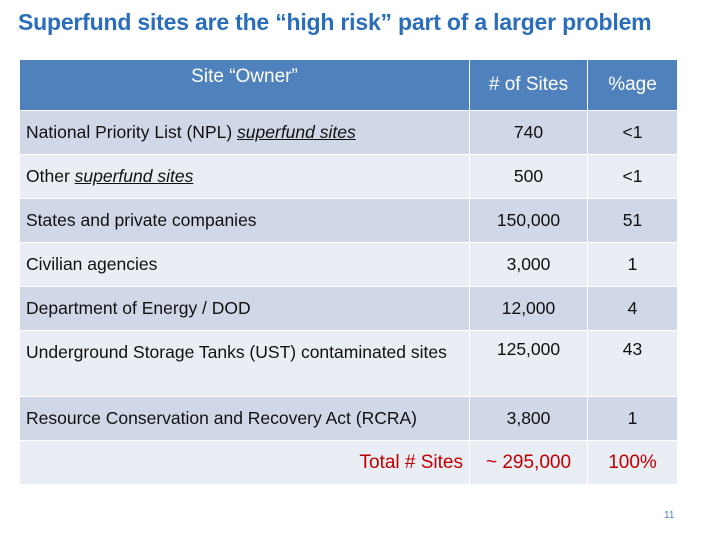 The height and width of the screenshot is (540, 720). I want to click on table-row: Department of Energy / DOD 12,000 4, so click(348, 308).